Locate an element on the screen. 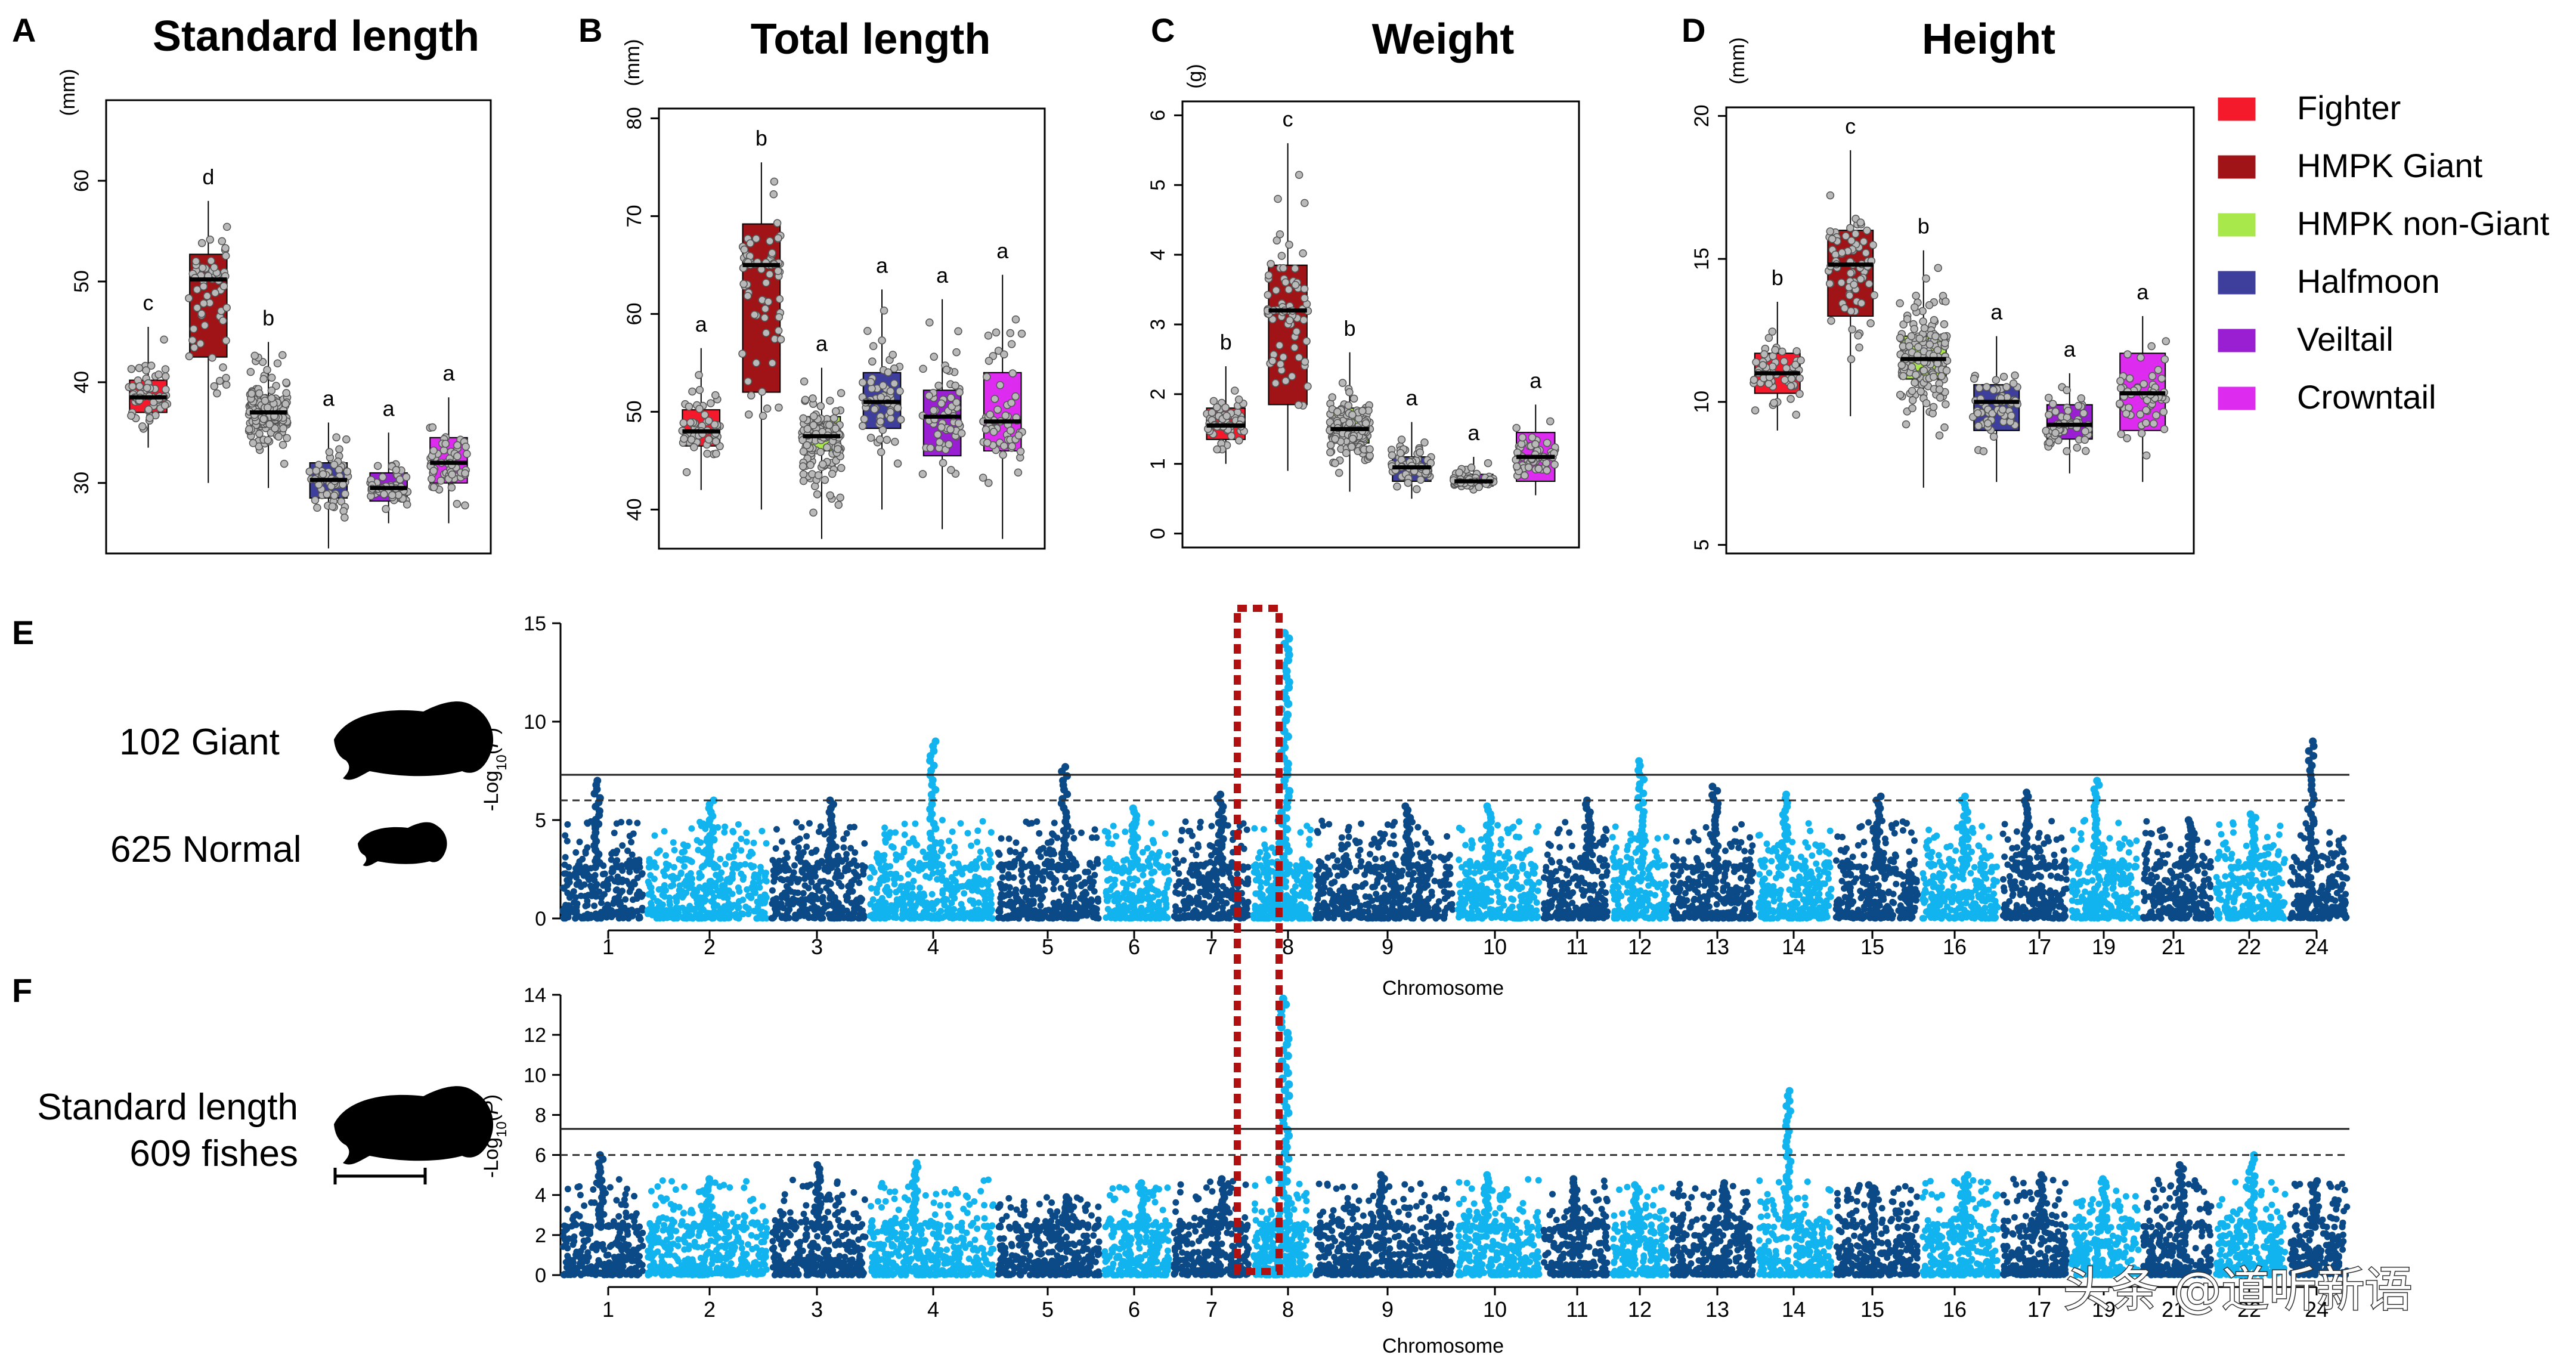  panel-label: E is located at coordinates (23, 632).